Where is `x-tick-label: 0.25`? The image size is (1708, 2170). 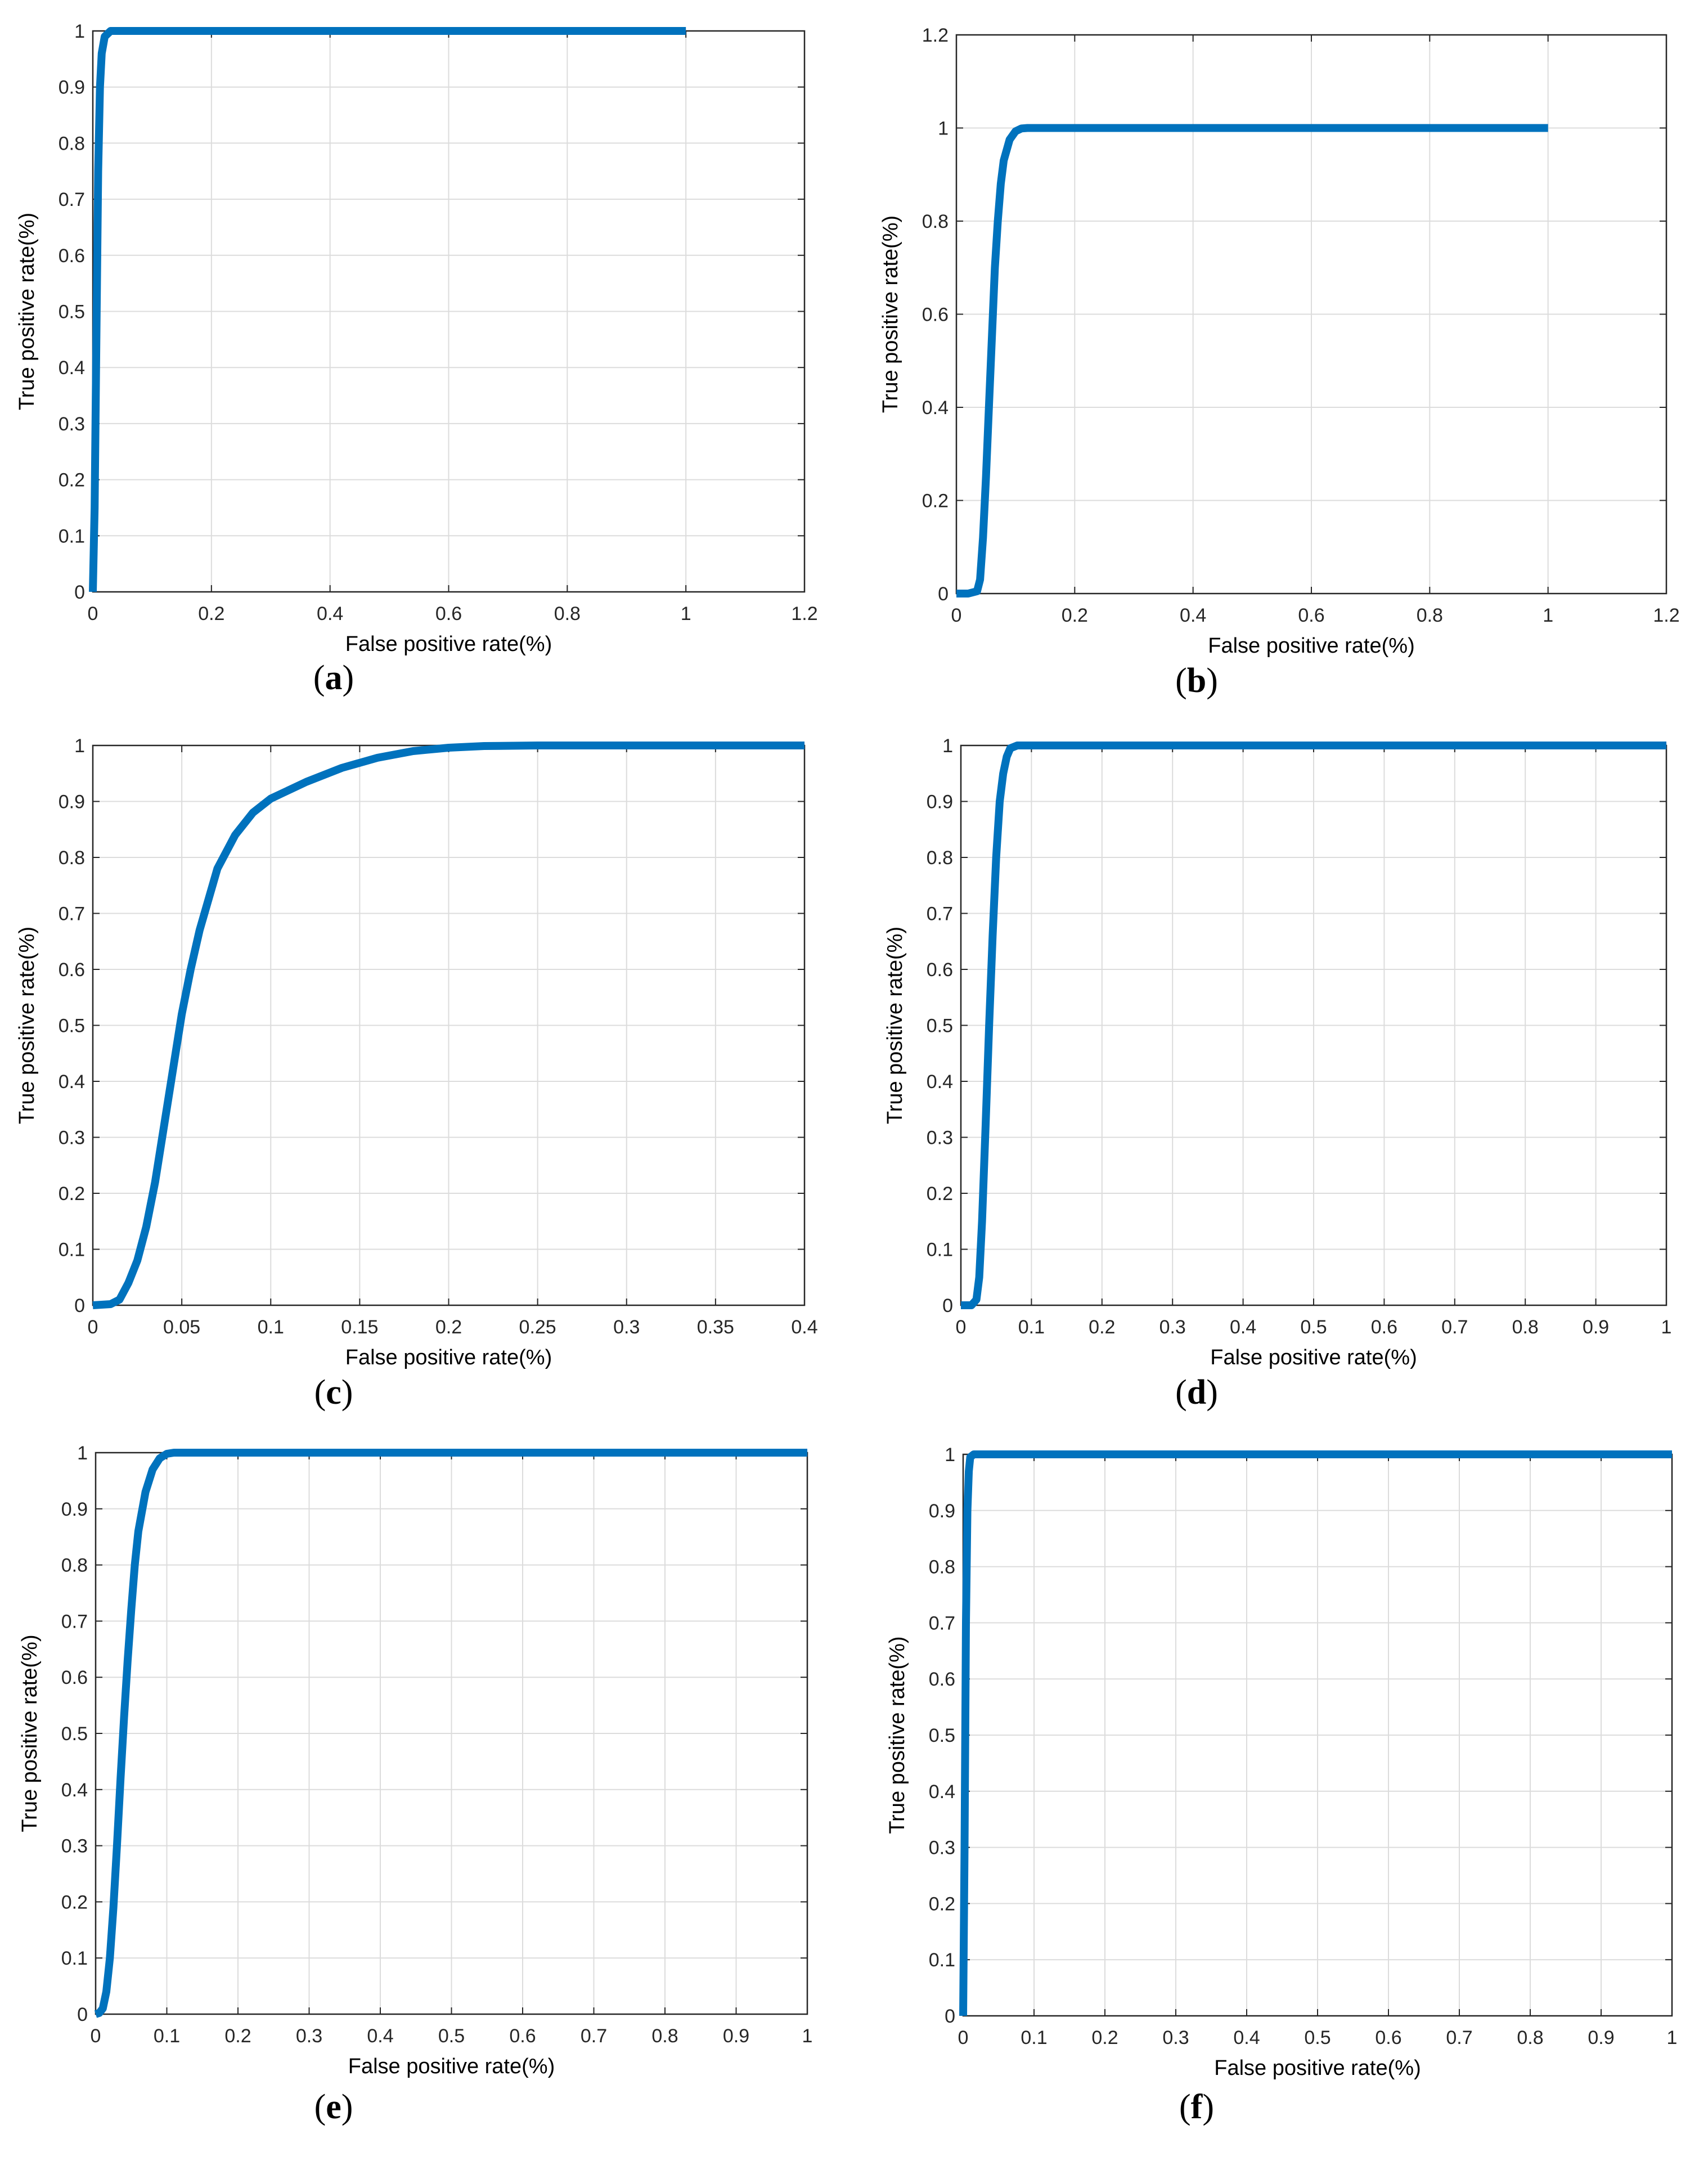
x-tick-label: 0.25 is located at coordinates (537, 1327).